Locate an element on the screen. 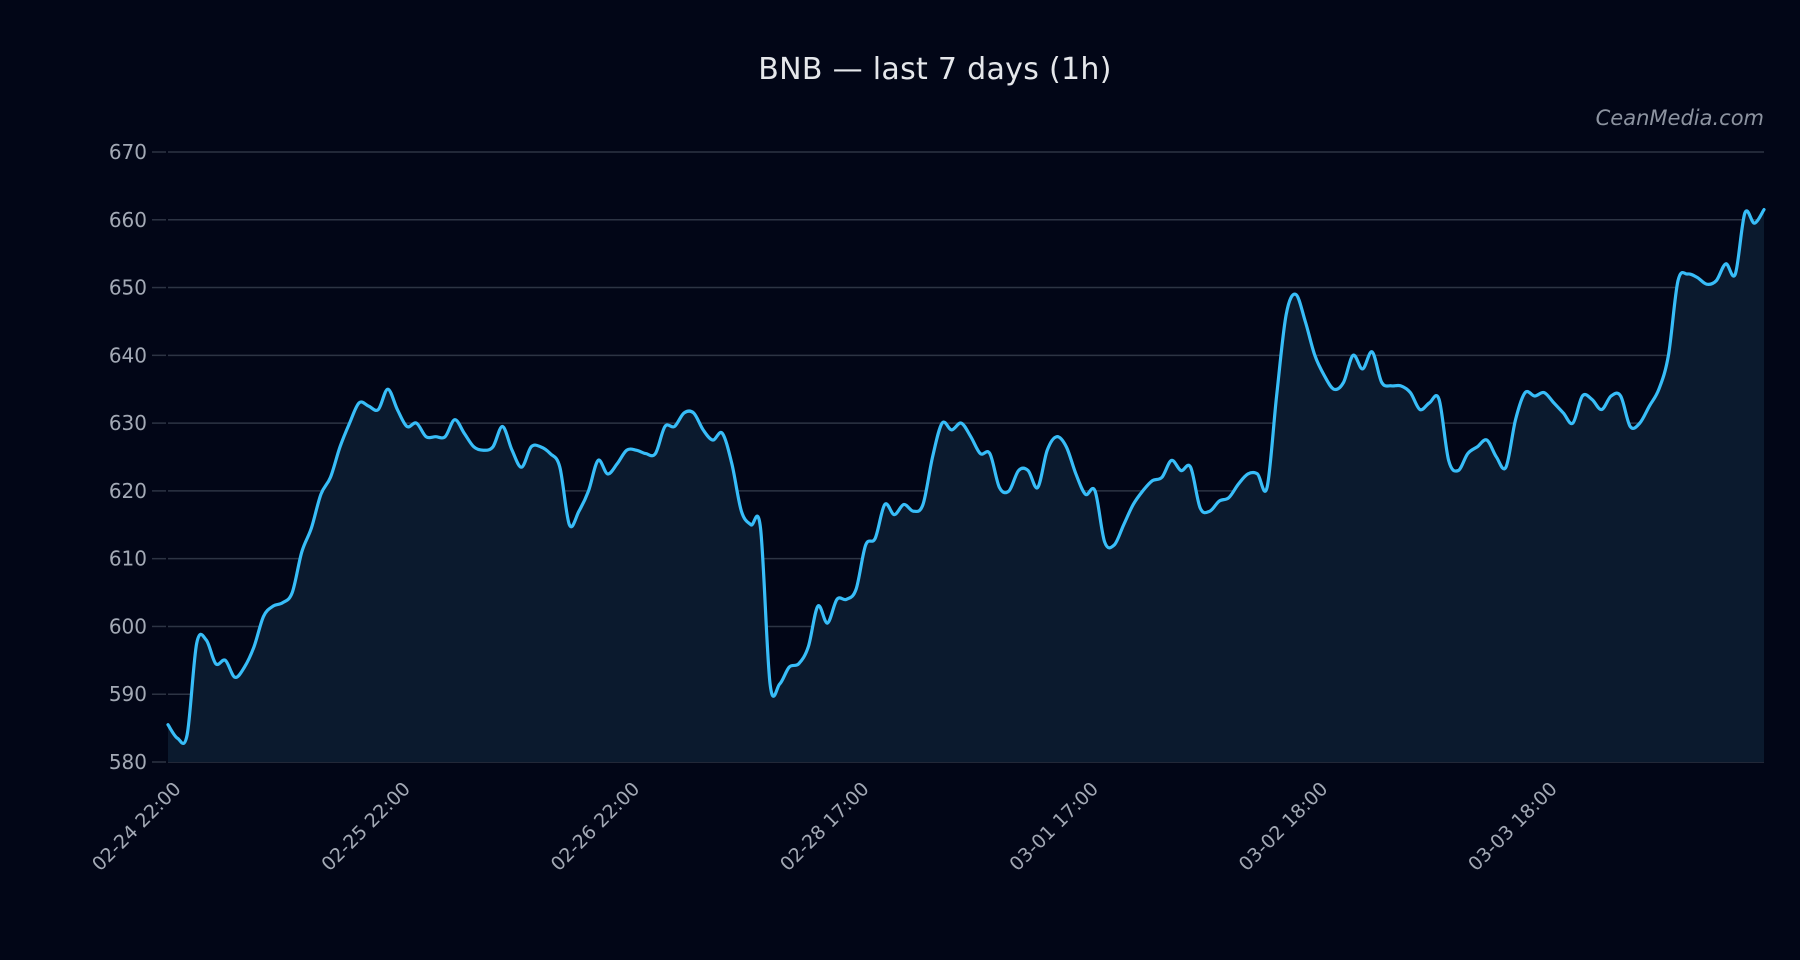 The height and width of the screenshot is (960, 1800). x-tick-label: 03-03 18:00 is located at coordinates (1513, 827).